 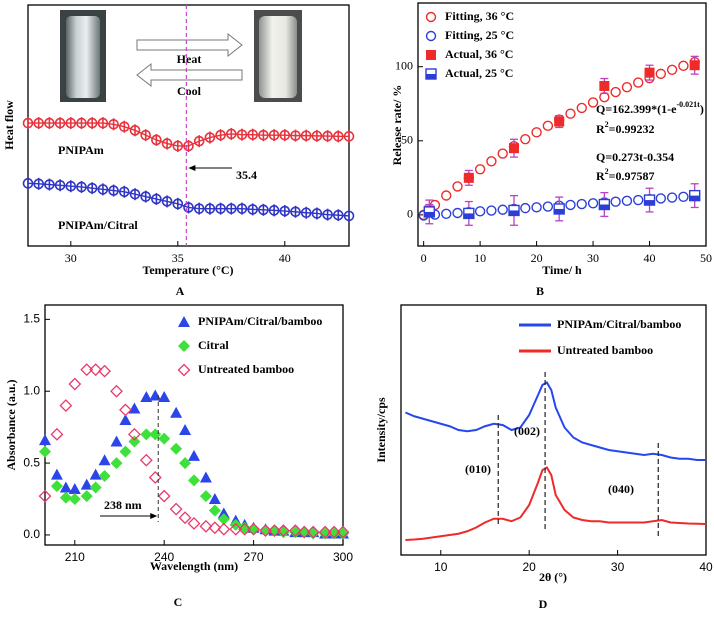 What do you see at coordinates (397, 125) in the screenshot?
I see `y-axis-label: Release rate/ %` at bounding box center [397, 125].